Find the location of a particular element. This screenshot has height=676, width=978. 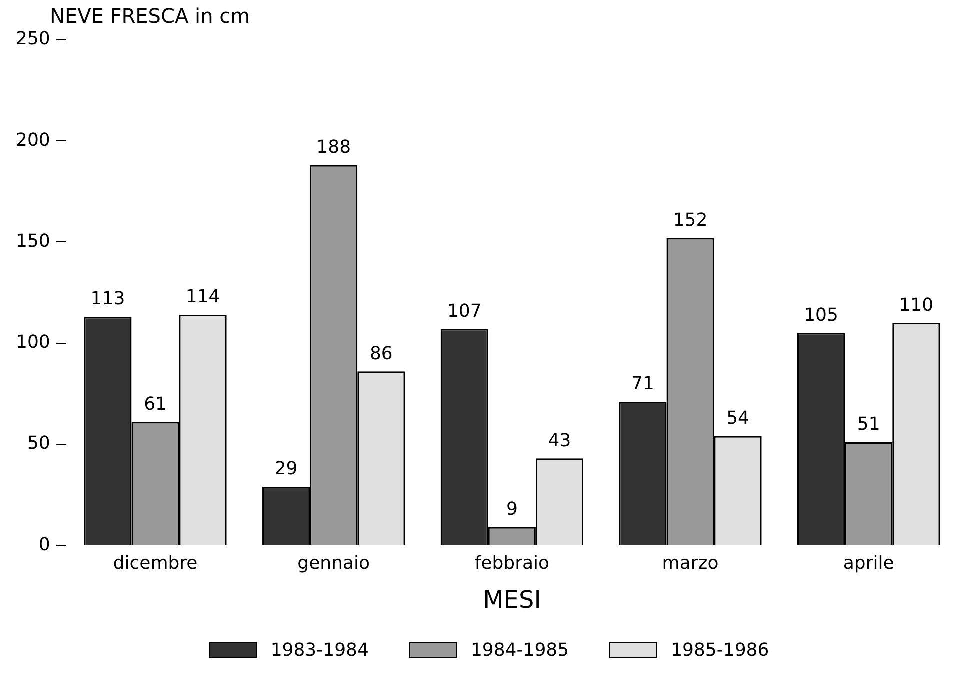

data-label: 61 is located at coordinates (155, 404).